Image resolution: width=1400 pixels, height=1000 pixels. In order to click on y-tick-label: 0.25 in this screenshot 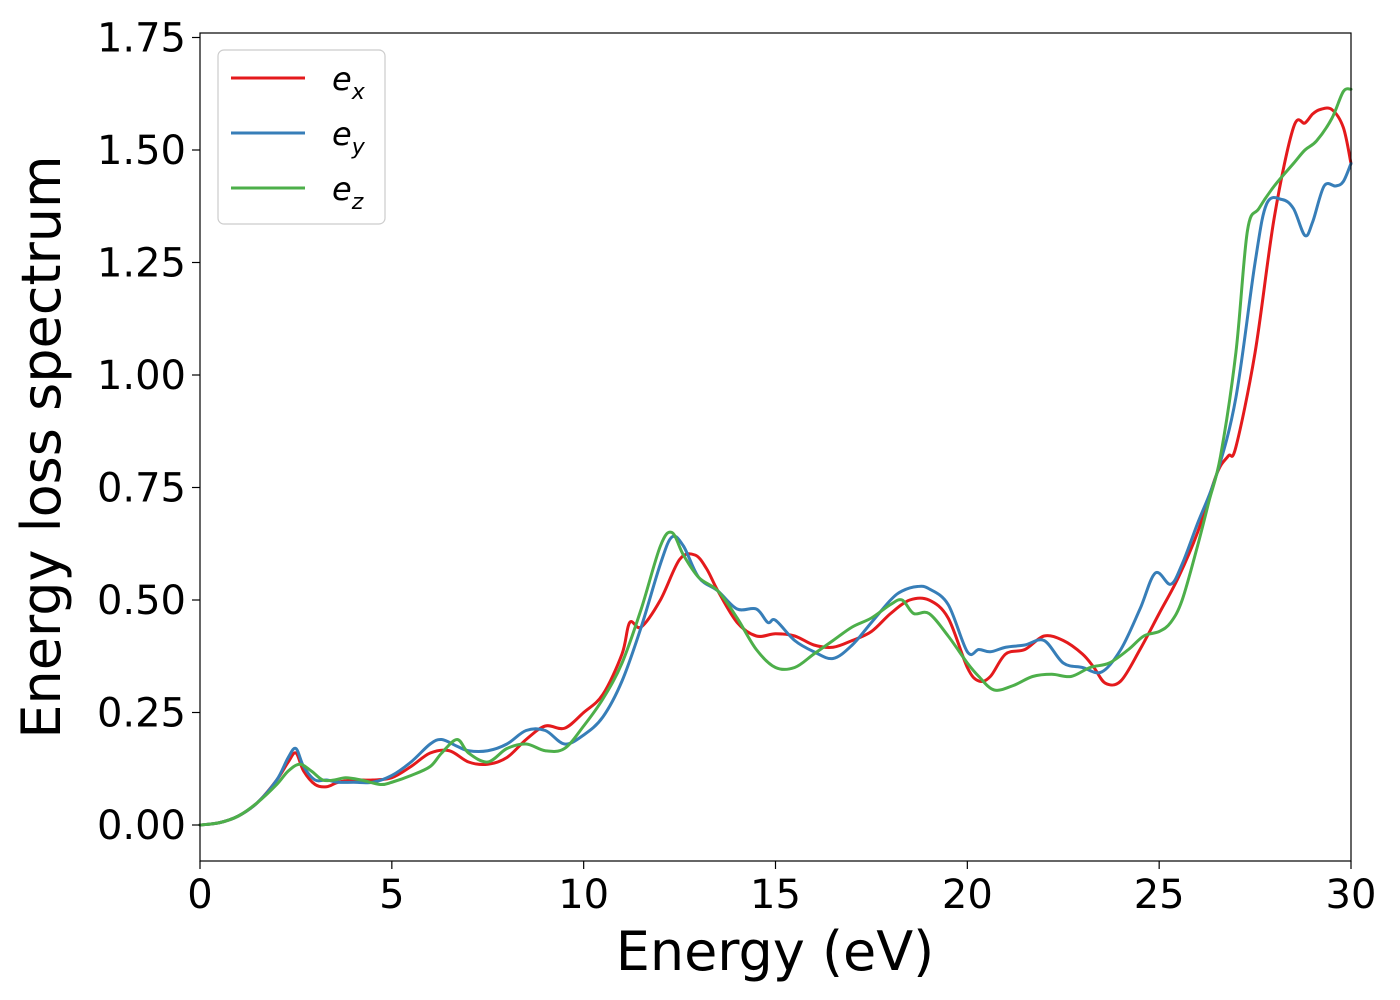, I will do `click(141, 714)`.